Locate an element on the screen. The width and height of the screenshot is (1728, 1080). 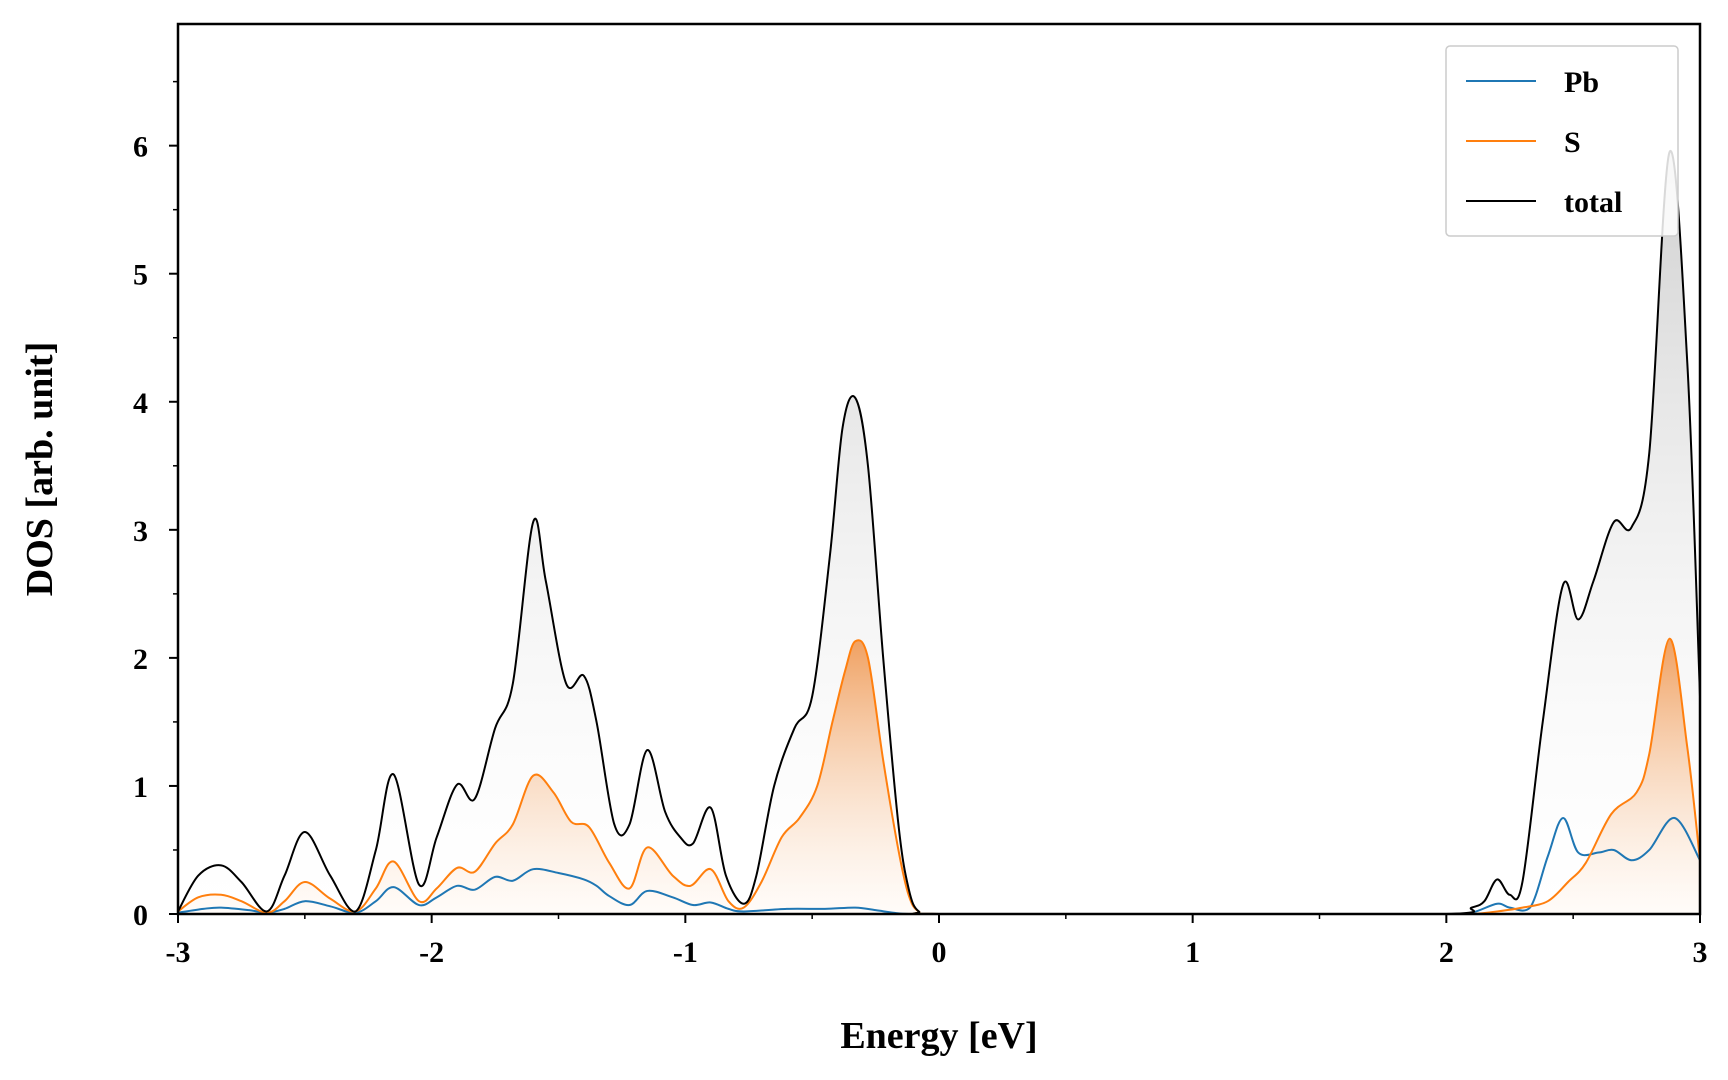
x-tick-label: 2 is located at coordinates (1446, 952).